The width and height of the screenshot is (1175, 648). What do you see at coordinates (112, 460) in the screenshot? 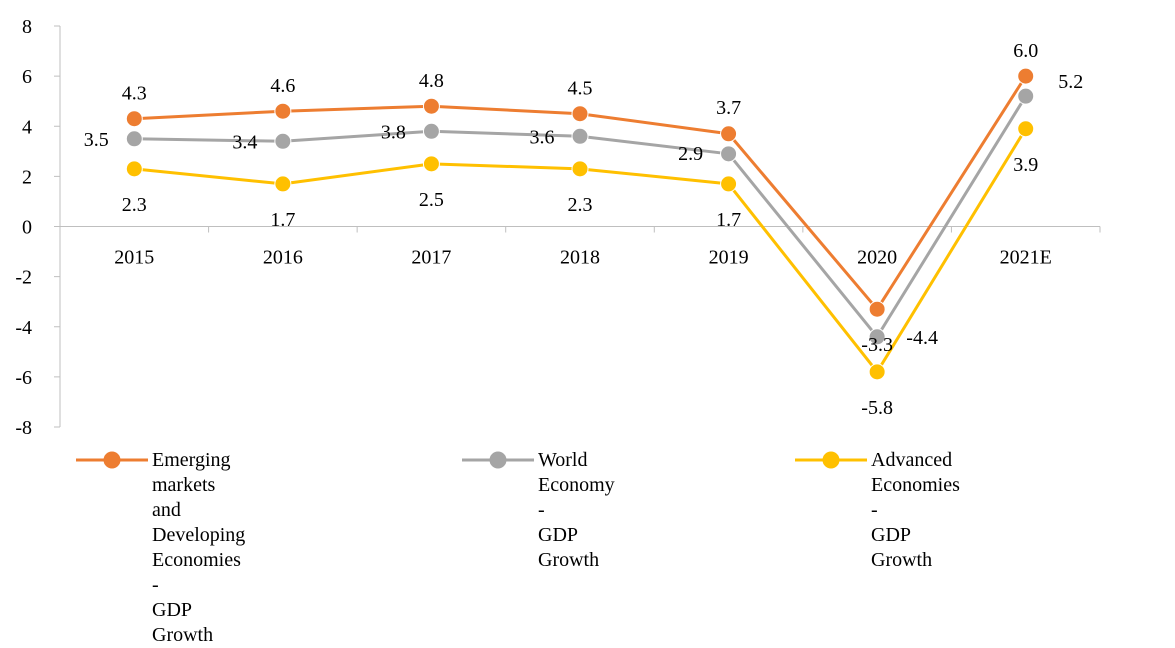
I see `legend-marker-emerging` at bounding box center [112, 460].